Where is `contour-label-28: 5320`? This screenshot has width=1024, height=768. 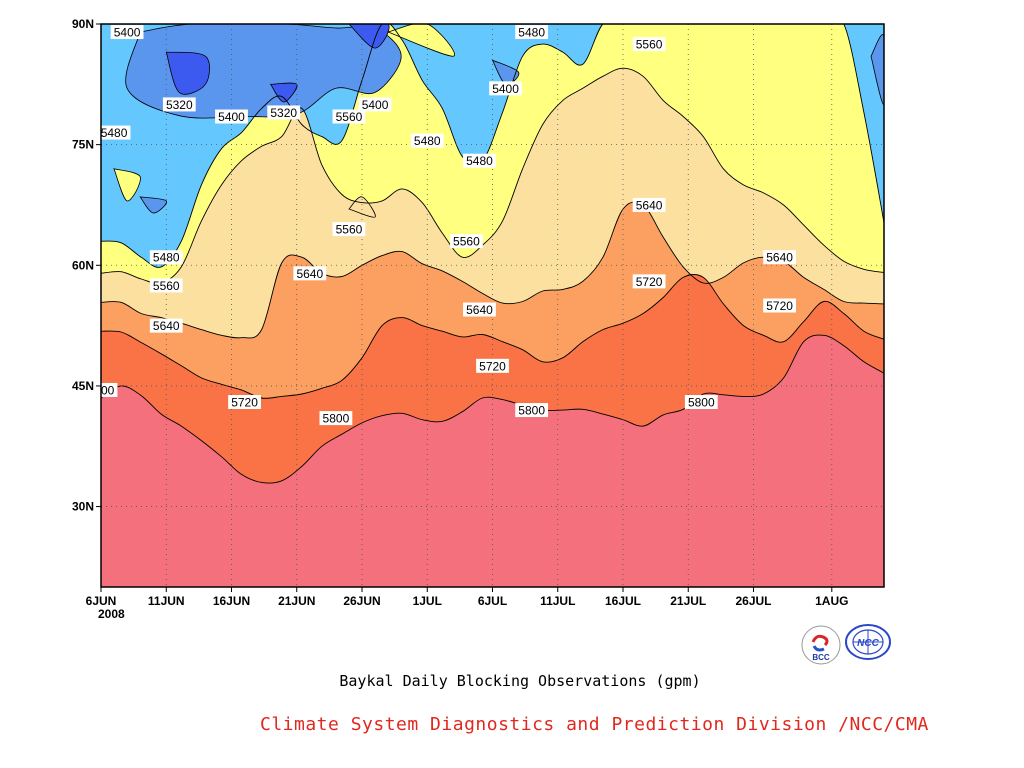
contour-label-28: 5320 is located at coordinates (283, 113).